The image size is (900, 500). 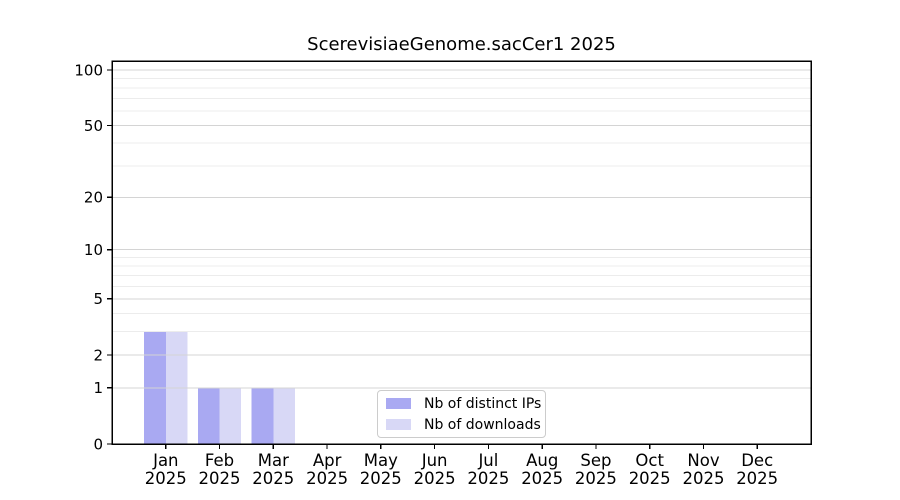 I want to click on x-tick-label-year-dec-2025: 2025, so click(x=757, y=478).